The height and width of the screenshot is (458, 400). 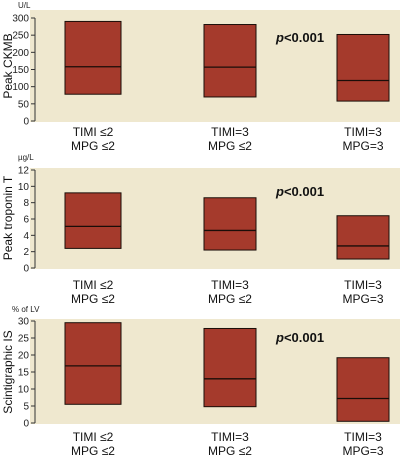 What do you see at coordinates (26, 220) in the screenshot?
I see `y-tick-label: 6` at bounding box center [26, 220].